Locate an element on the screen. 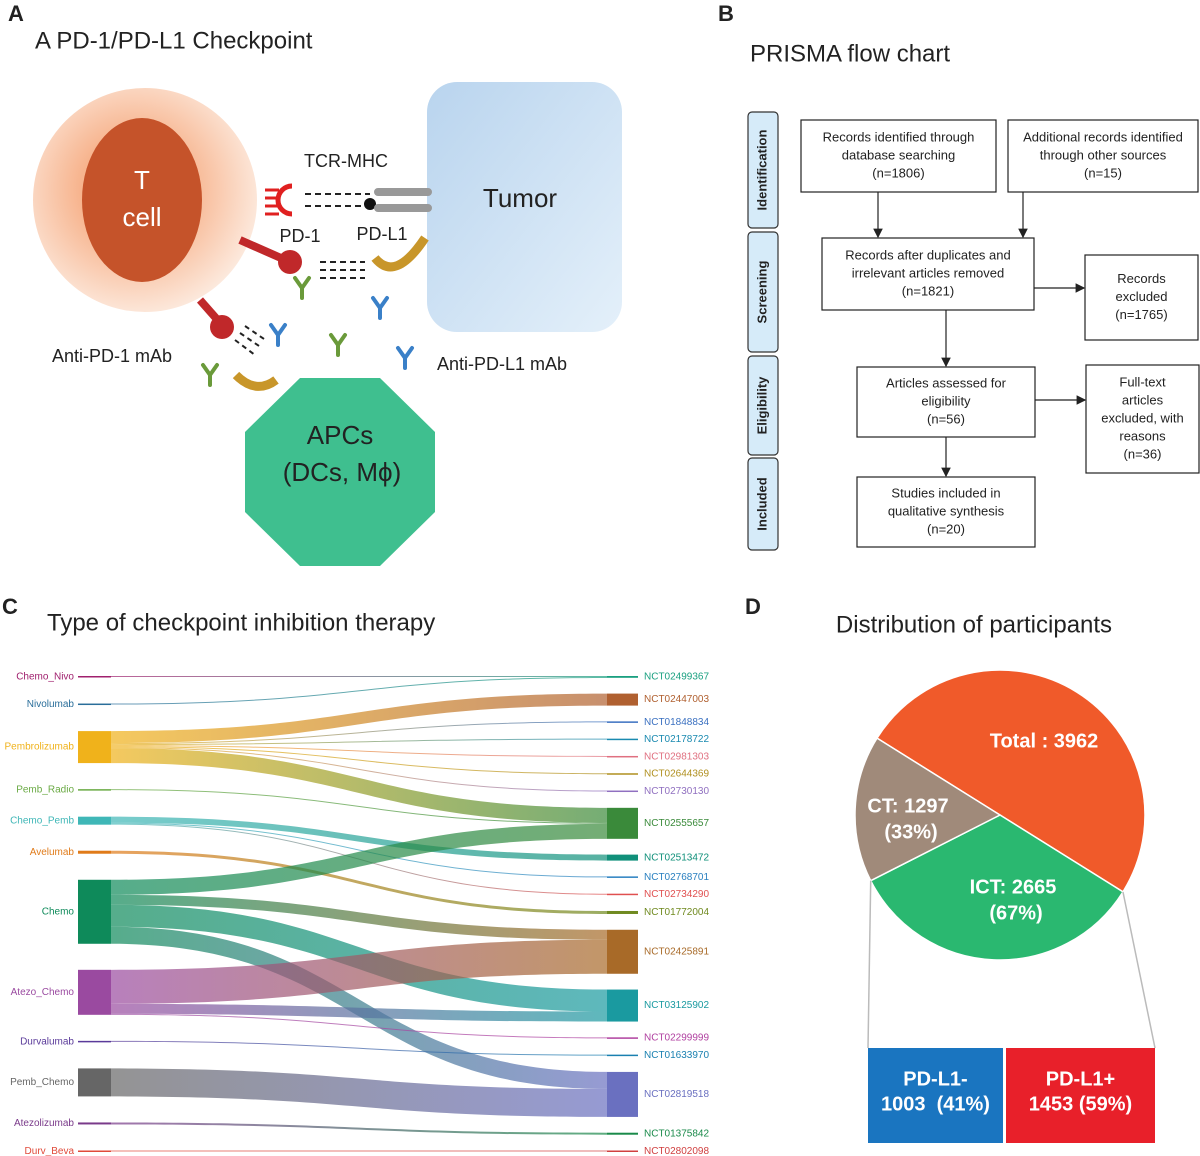 The width and height of the screenshot is (1200, 1156). annotation: PD-1 is located at coordinates (299, 236).